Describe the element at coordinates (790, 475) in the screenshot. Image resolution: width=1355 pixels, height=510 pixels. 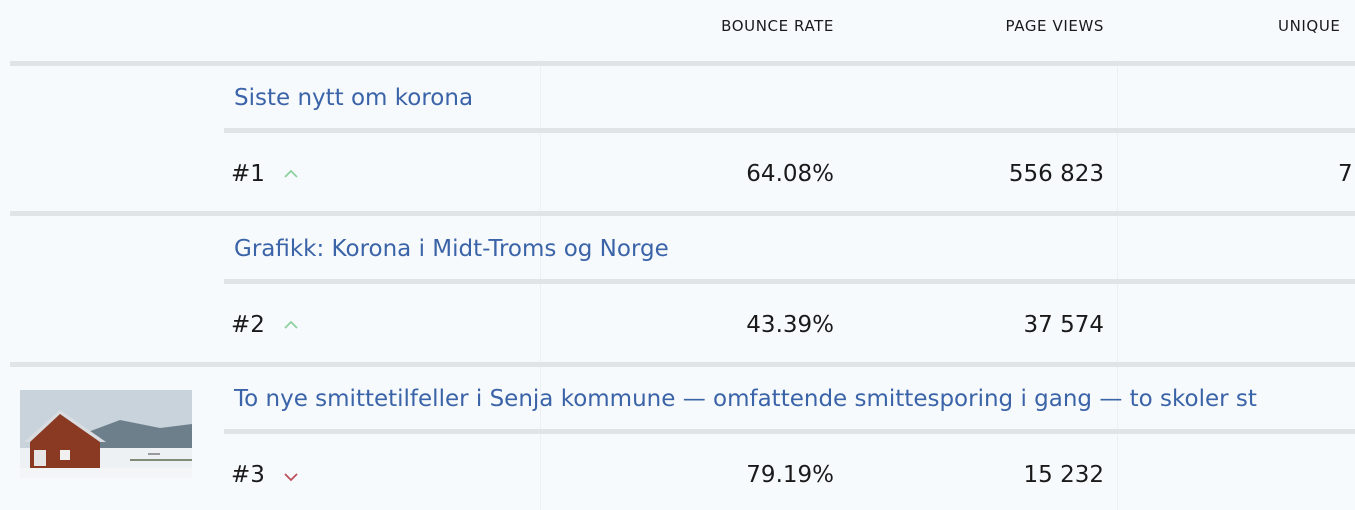
I see `bounce-rate: 79.19%` at that location.